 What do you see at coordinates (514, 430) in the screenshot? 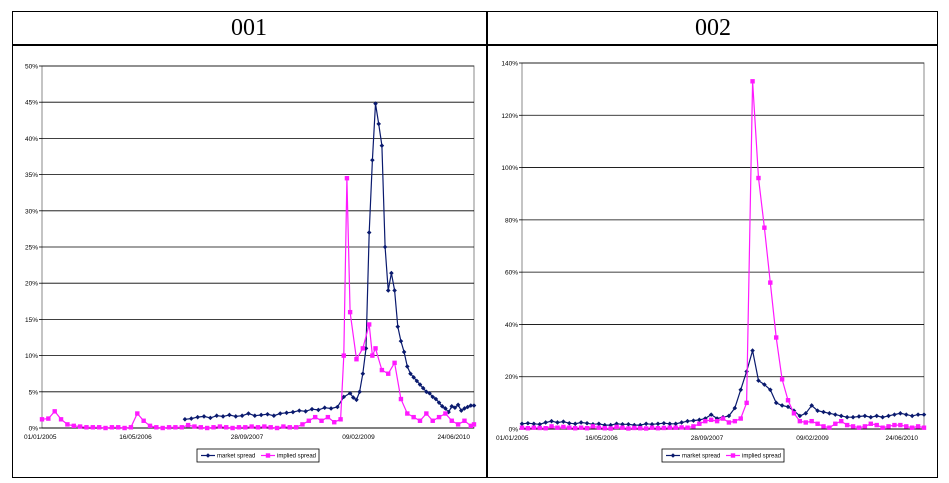
I see `y-tick-label: 0%` at bounding box center [514, 430].